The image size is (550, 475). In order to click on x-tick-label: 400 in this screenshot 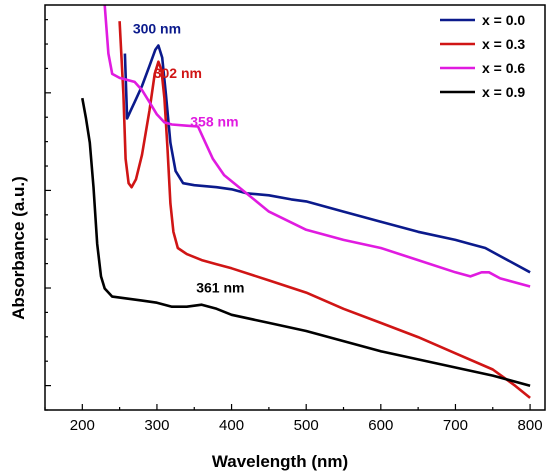, I will do `click(231, 425)`.